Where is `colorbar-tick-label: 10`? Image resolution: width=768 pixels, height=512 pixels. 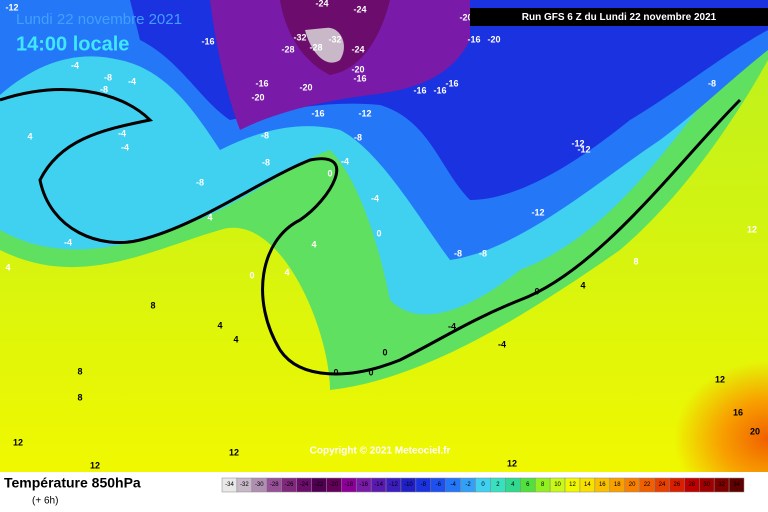 colorbar-tick-label: 10 is located at coordinates (557, 485).